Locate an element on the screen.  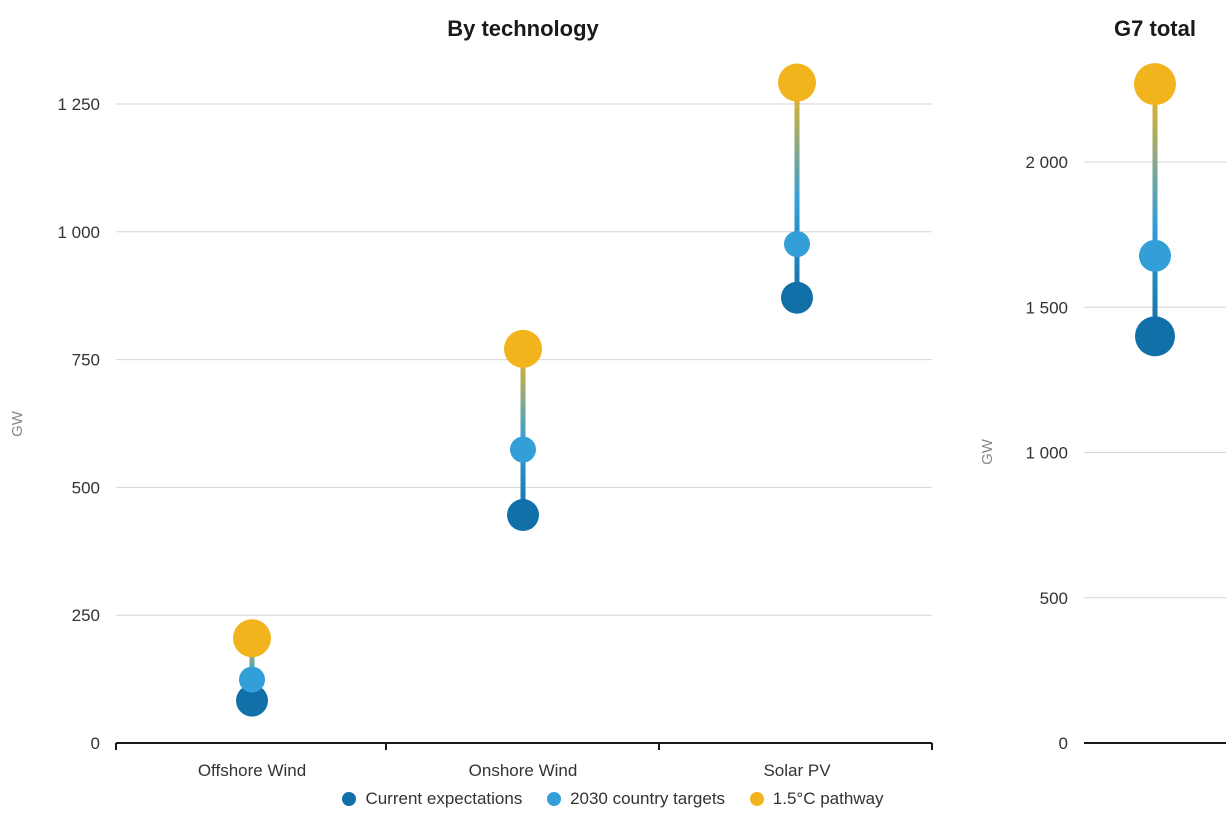
data-point-2030-country-targets-g7 is located at coordinates (1155, 255).